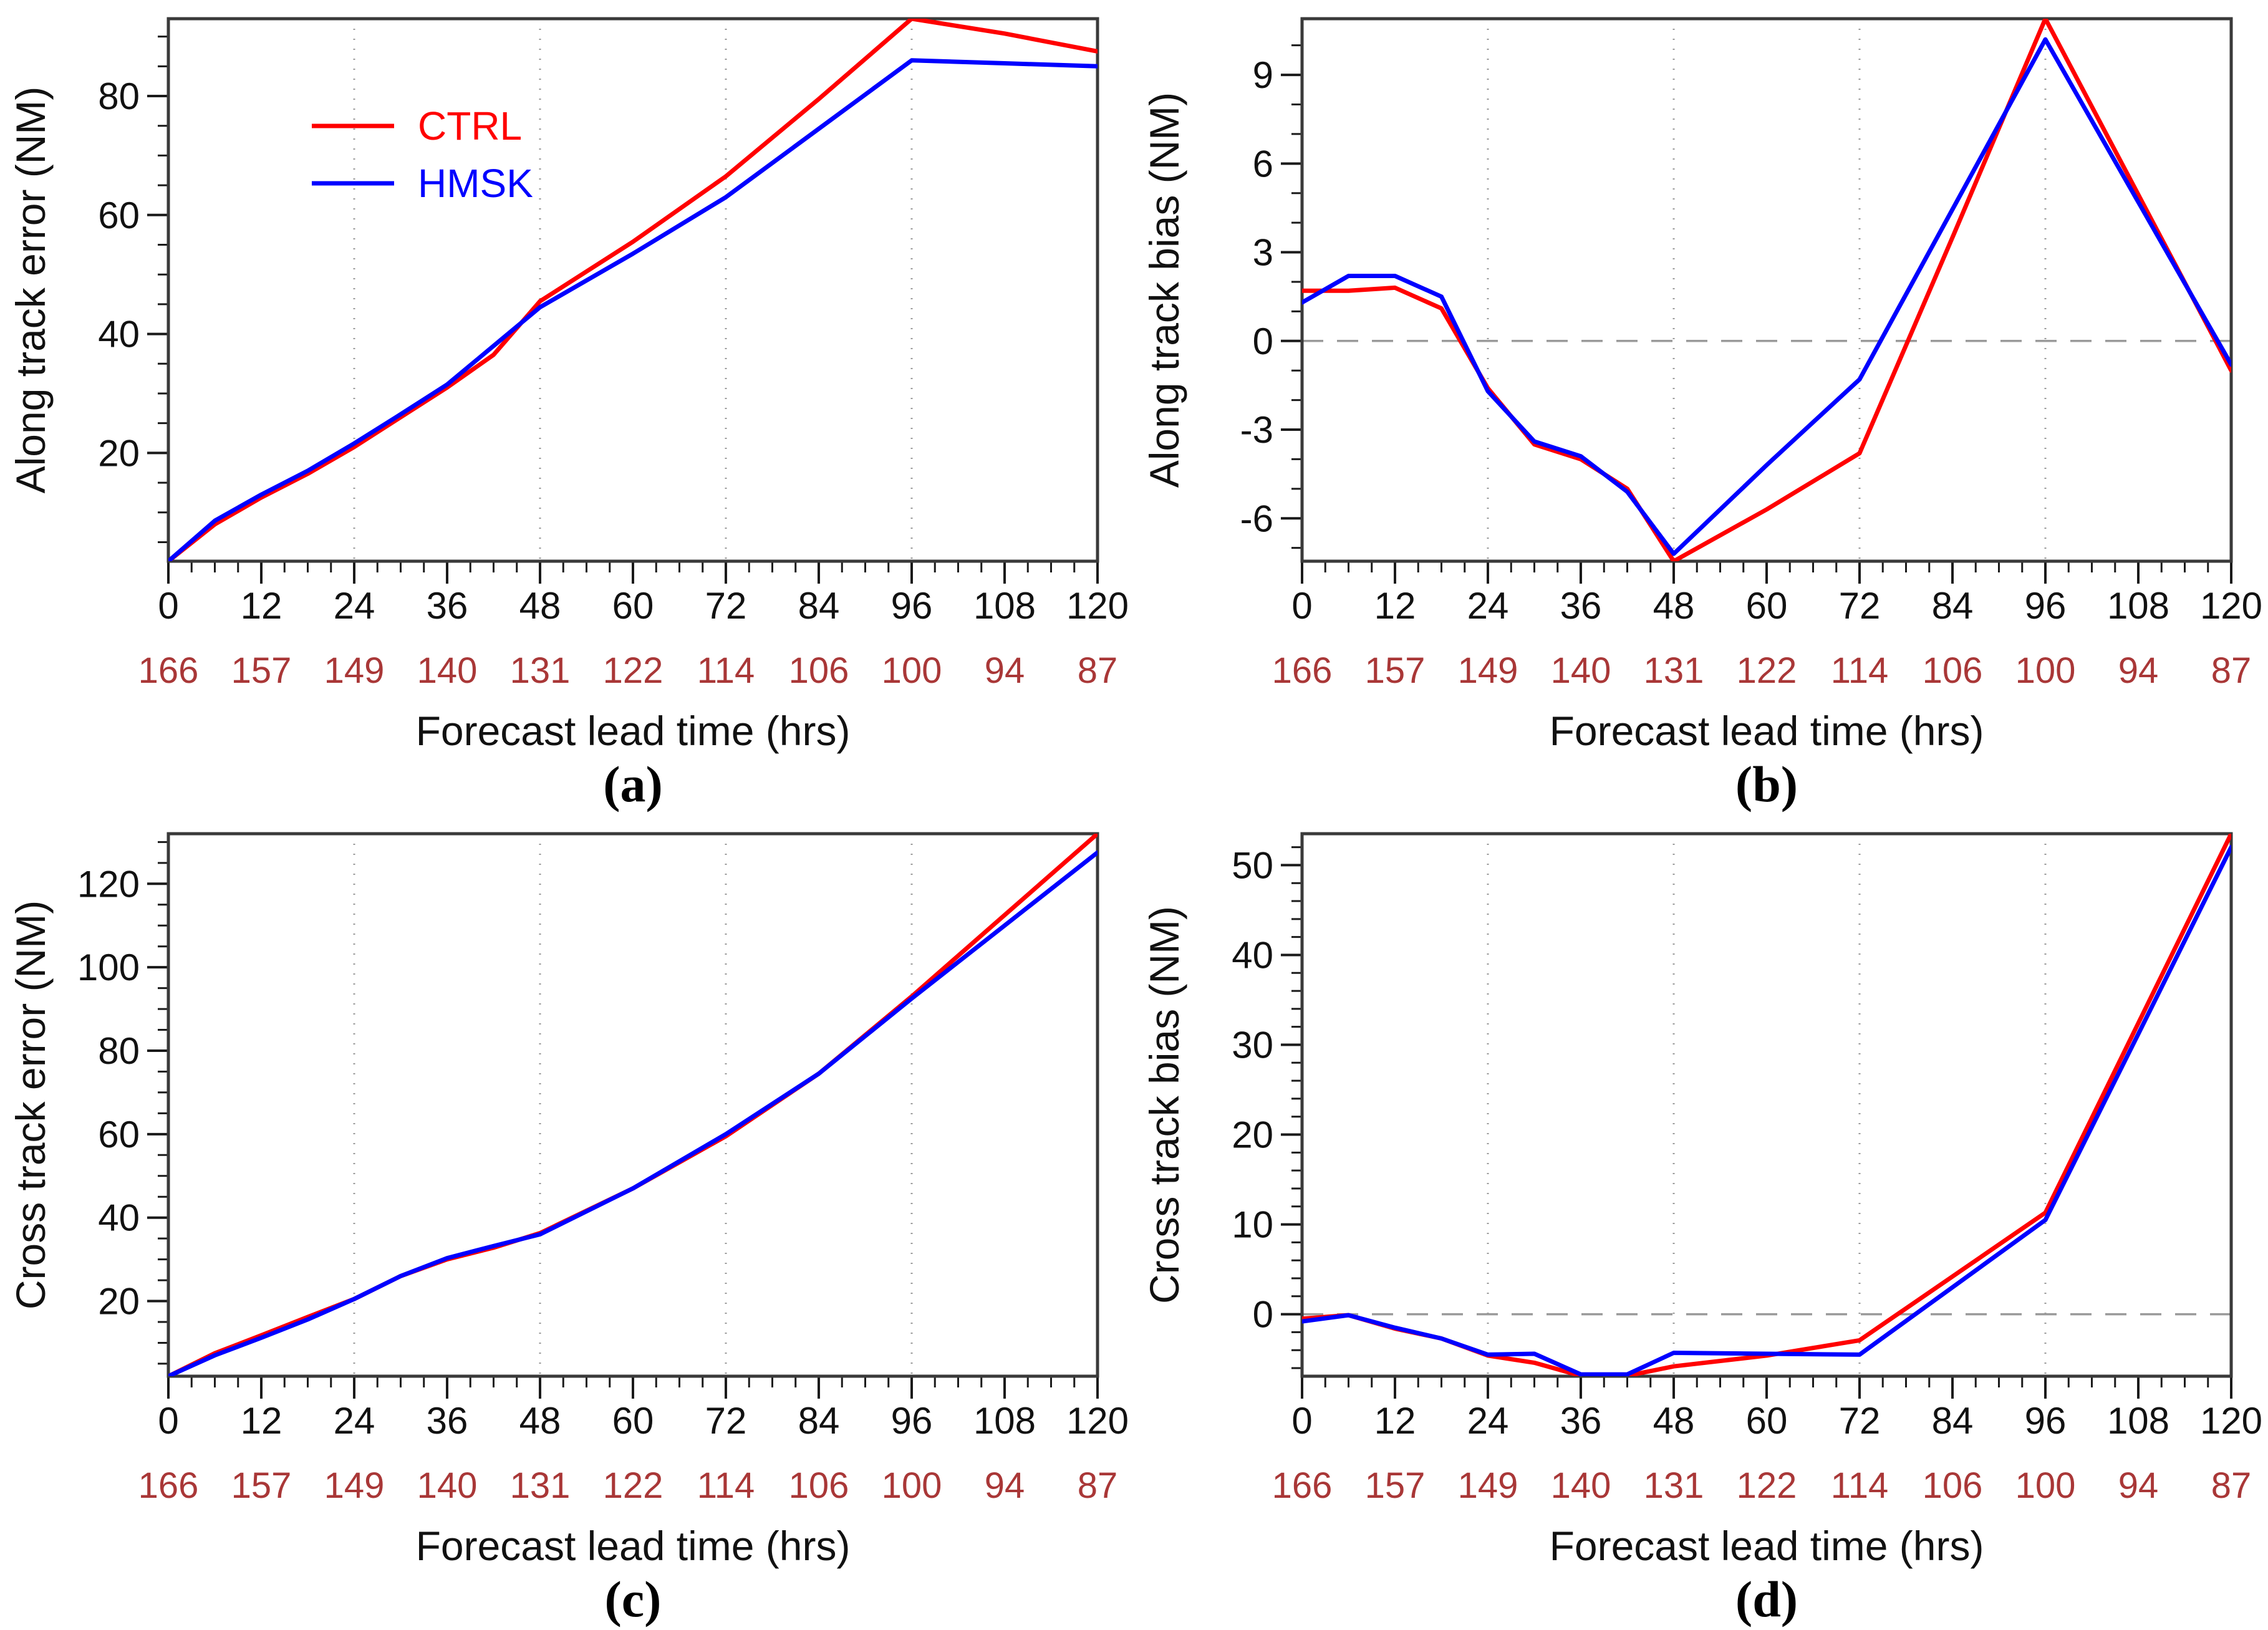 Image resolution: width=2268 pixels, height=1630 pixels. Describe the element at coordinates (1252, 865) in the screenshot. I see `y-axis-tick-label: 50` at that location.